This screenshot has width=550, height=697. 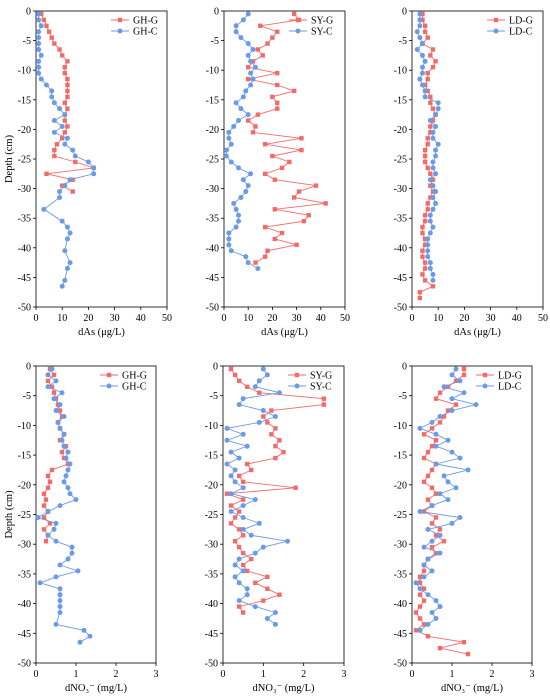 I want to click on x-tick-label: 10, so click(x=248, y=318).